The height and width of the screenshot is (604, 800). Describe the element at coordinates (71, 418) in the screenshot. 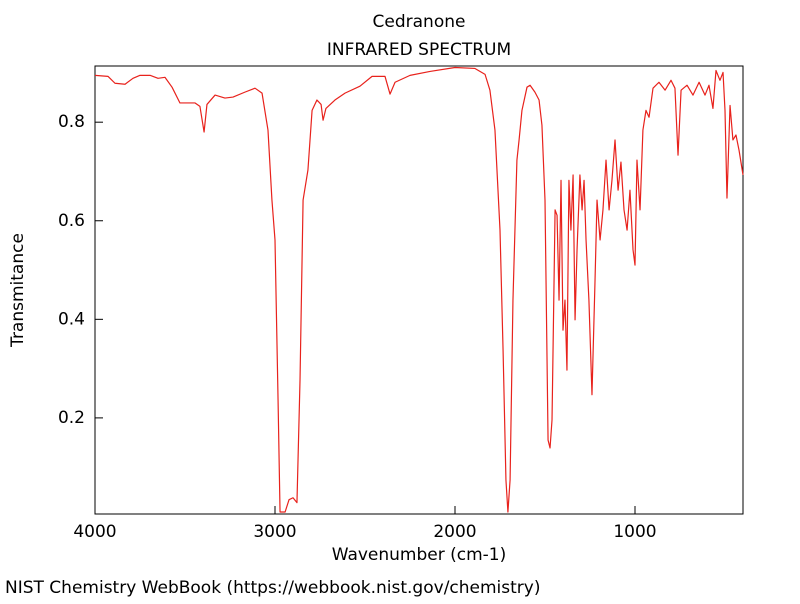

I see `y-tick-label: 0.2` at that location.